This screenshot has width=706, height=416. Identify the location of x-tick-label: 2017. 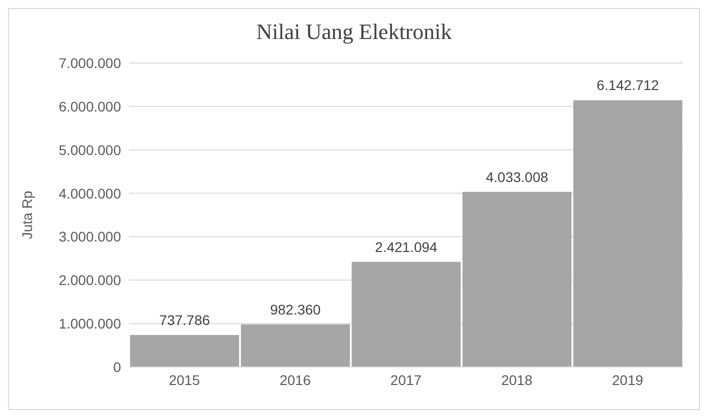
(406, 380).